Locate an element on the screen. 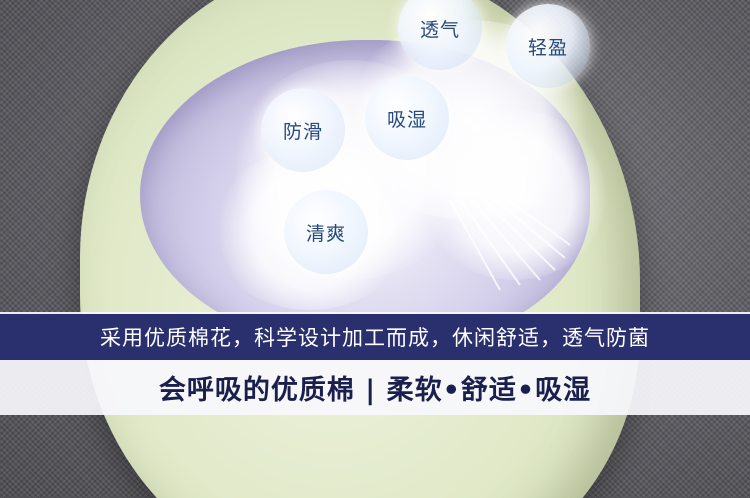  feature-label: 防滑 is located at coordinates (302, 131).